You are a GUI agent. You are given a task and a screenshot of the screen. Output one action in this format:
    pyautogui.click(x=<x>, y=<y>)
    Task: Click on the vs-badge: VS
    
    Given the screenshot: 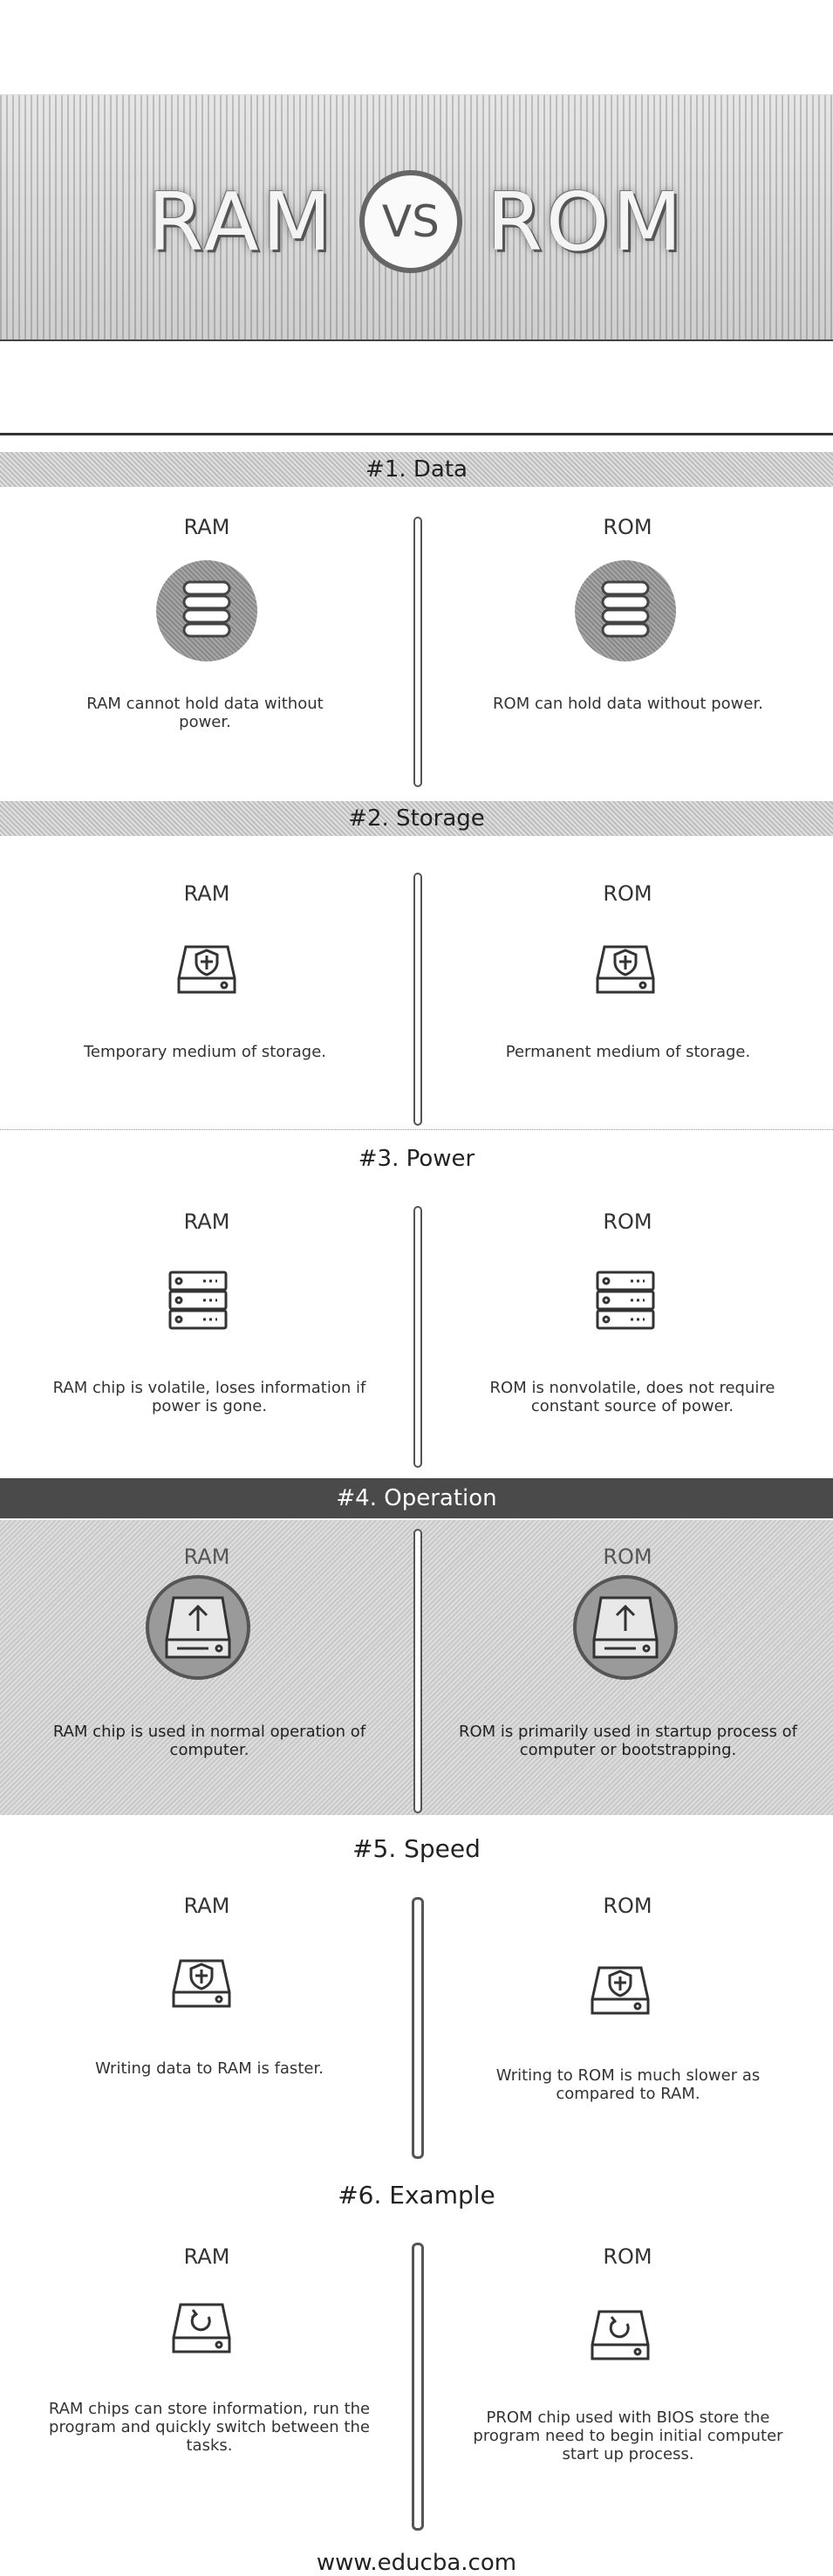 What is the action you would take?
    pyautogui.click(x=410, y=222)
    